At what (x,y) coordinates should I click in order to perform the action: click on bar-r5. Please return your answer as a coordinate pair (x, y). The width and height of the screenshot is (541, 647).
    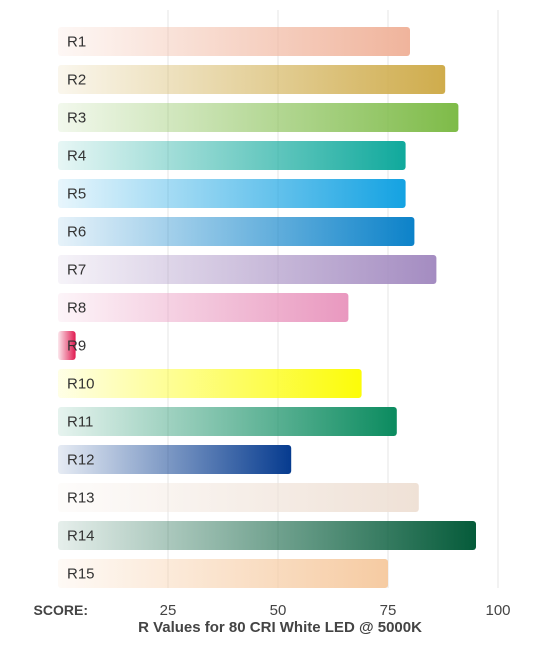
    Looking at the image, I should click on (232, 193).